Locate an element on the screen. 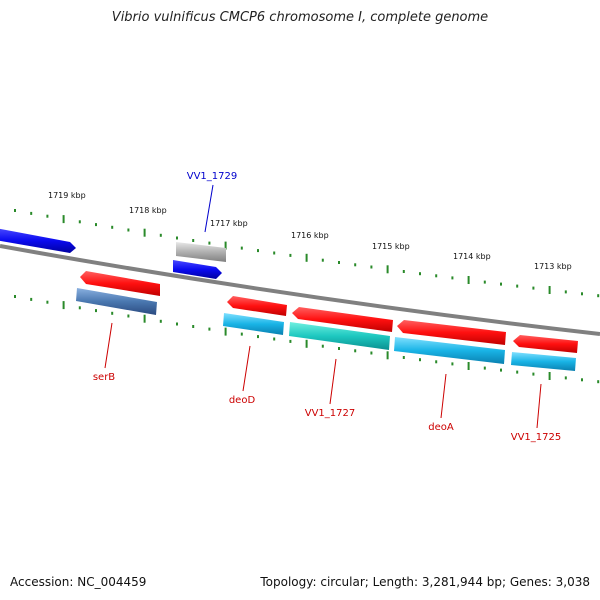  gene-label-vv1-1727: VV1_1727 is located at coordinates (330, 413).